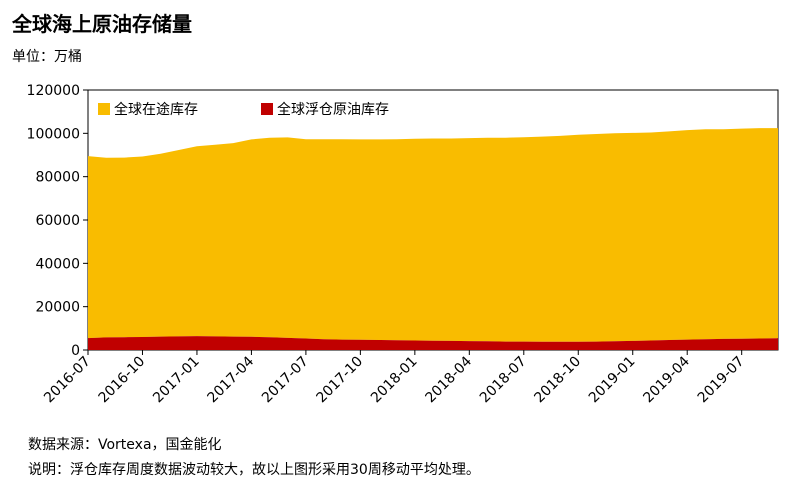 This screenshot has width=800, height=497. I want to click on y-tick-label: 100000, so click(53, 134).